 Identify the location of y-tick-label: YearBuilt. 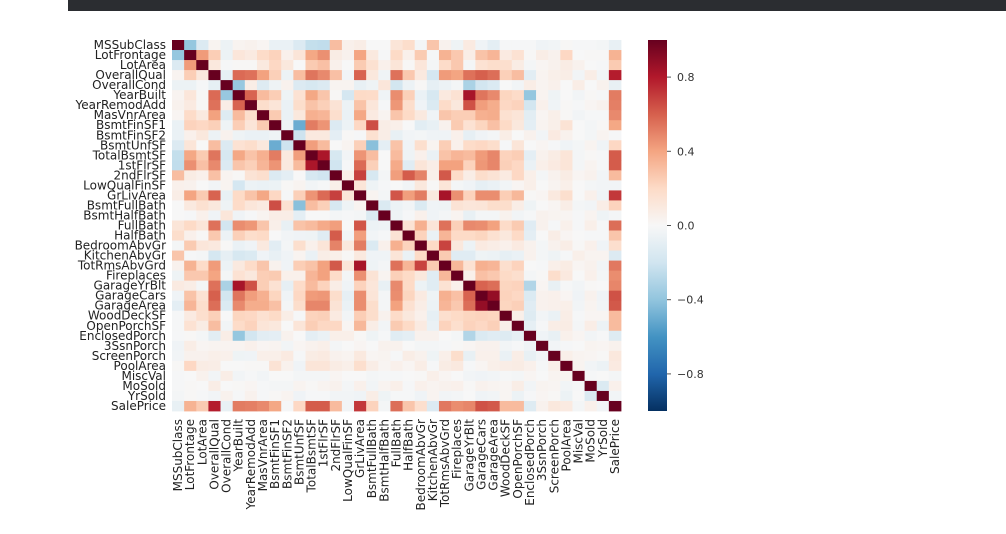
(139, 95).